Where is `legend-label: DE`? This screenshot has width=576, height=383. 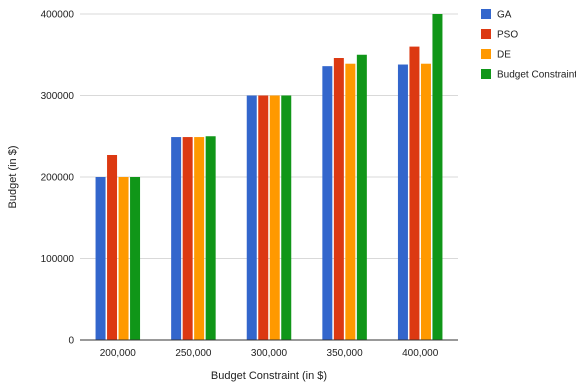 legend-label: DE is located at coordinates (504, 55).